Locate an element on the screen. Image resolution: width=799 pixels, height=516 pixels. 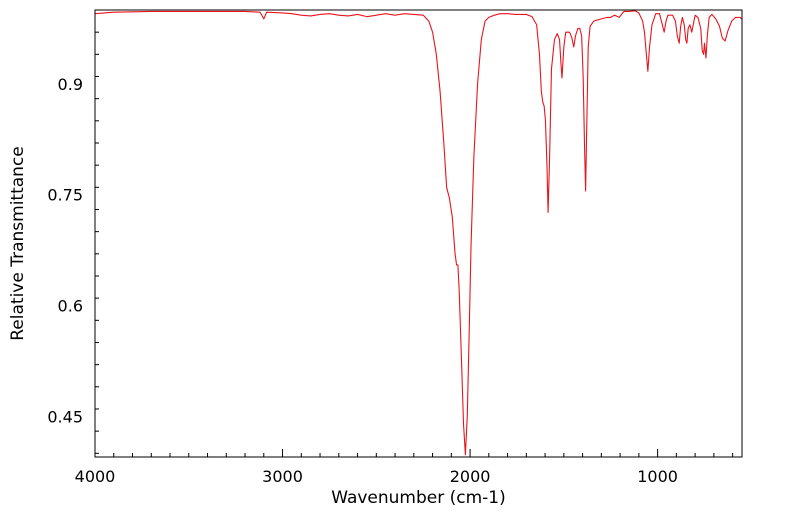
y-axis-label: Relative Transmittance is located at coordinates (18, 243).